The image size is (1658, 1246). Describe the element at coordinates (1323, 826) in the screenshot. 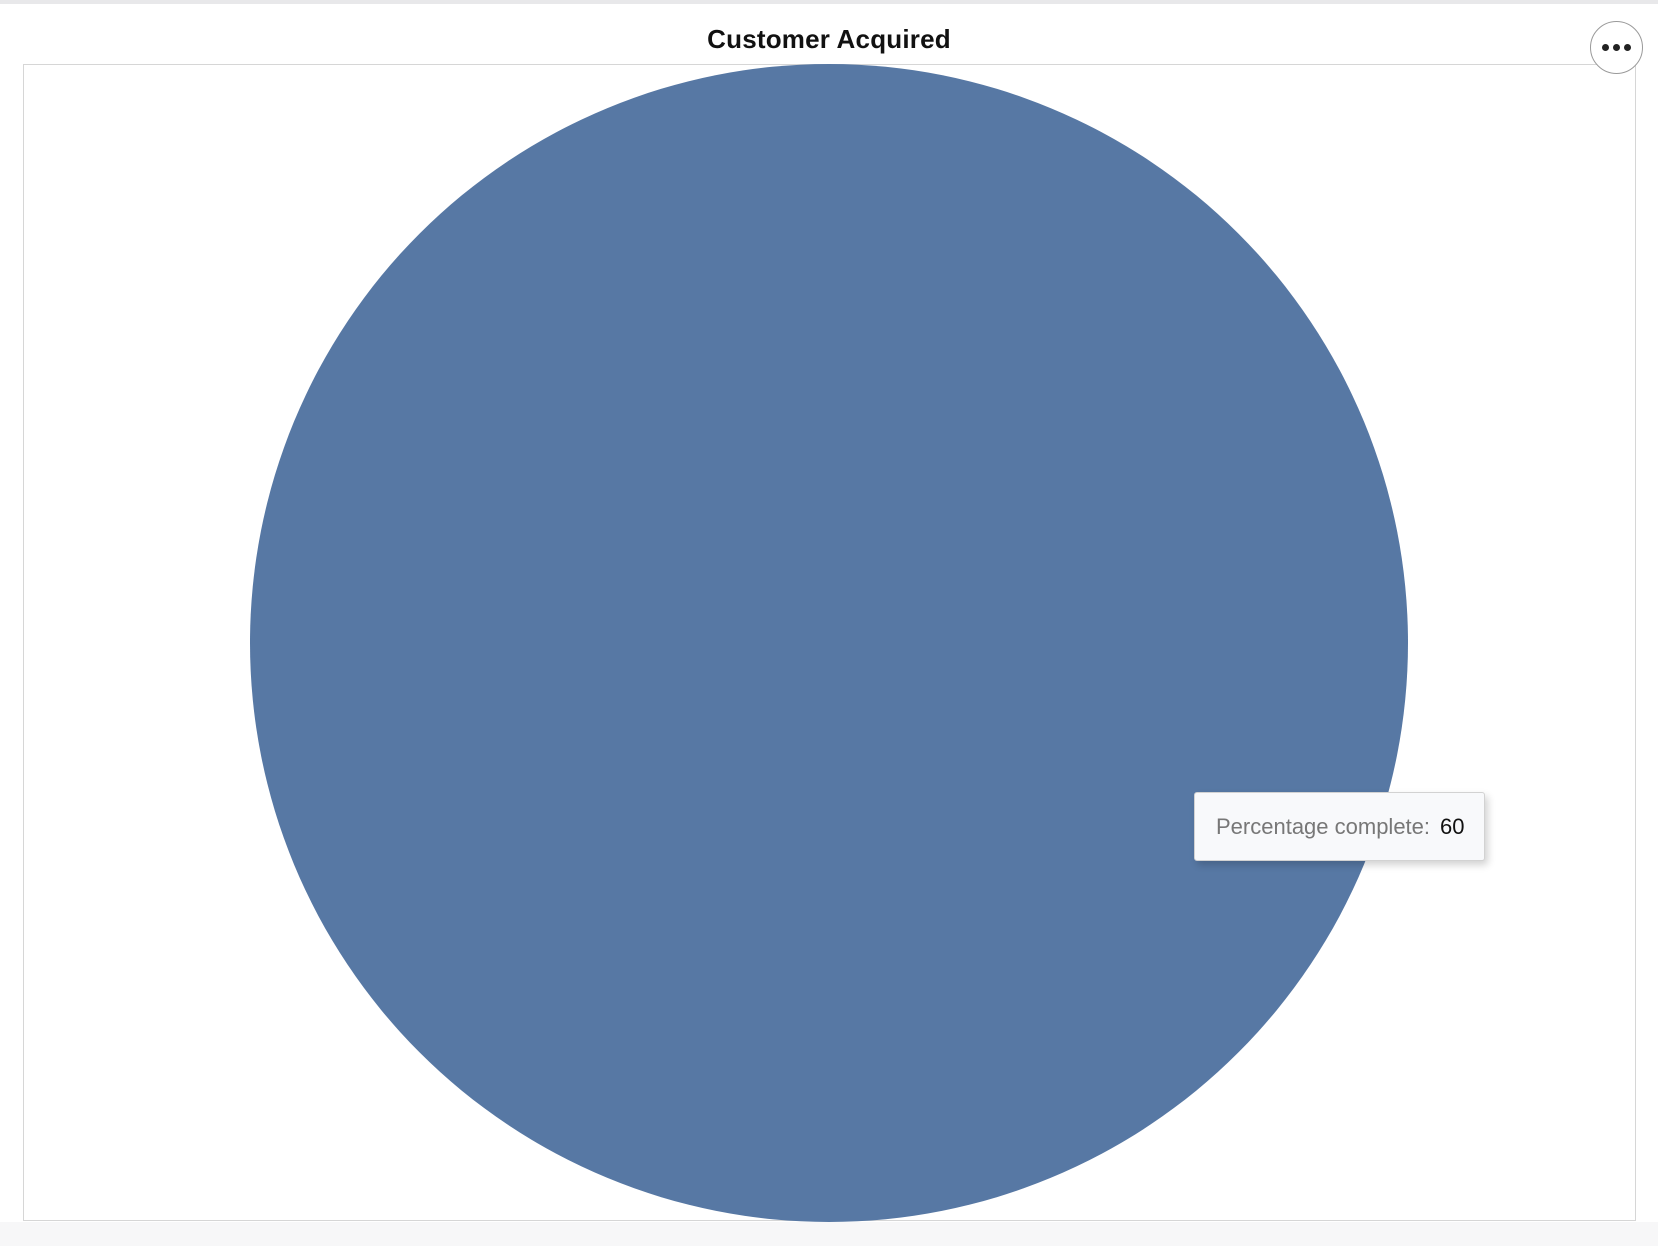

I see `tooltip-label: Percentage complete:` at that location.